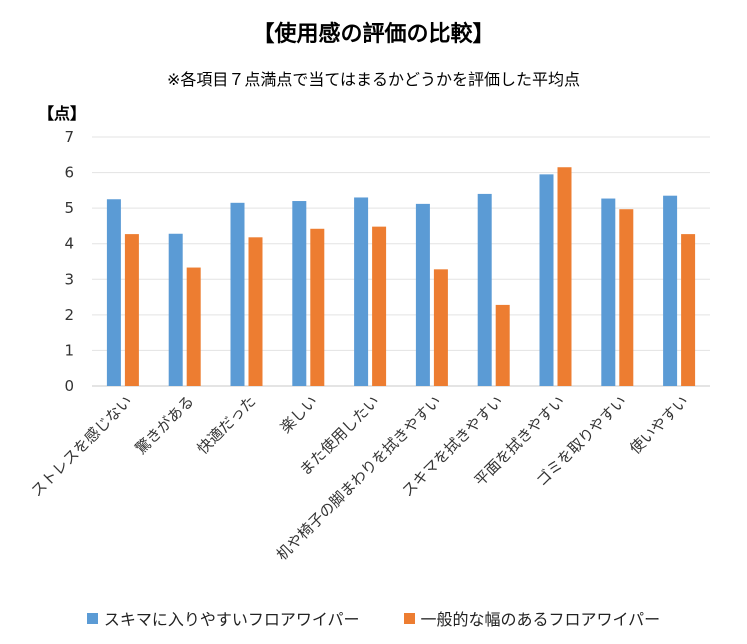 The height and width of the screenshot is (644, 747). I want to click on y-tick-label: 7, so click(69, 137).